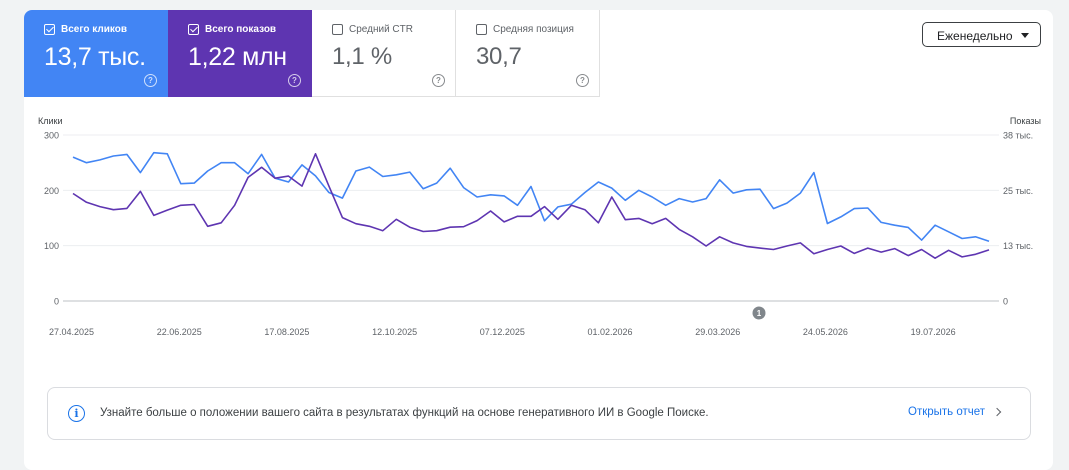 This screenshot has width=1069, height=470. Describe the element at coordinates (825, 332) in the screenshot. I see `x-tick-label: 24.05.2026` at that location.